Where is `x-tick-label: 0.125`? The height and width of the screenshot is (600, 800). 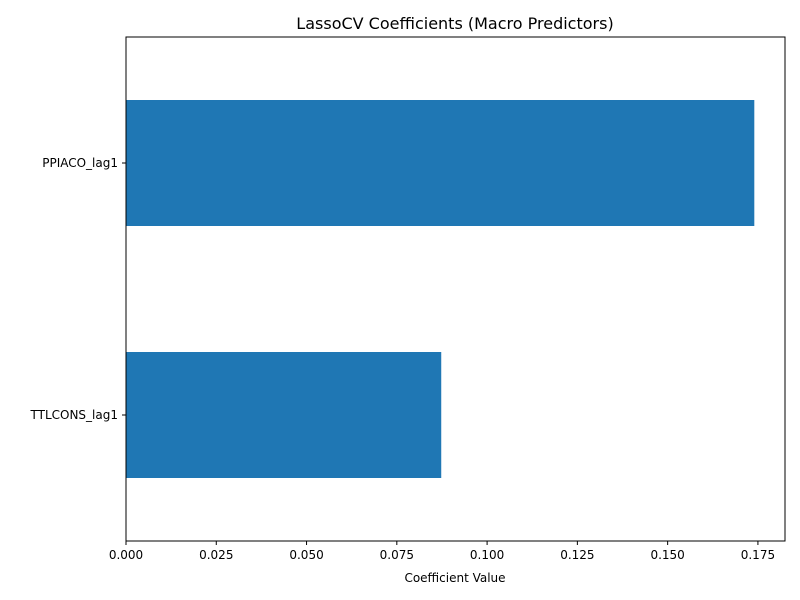 x-tick-label: 0.125 is located at coordinates (577, 555).